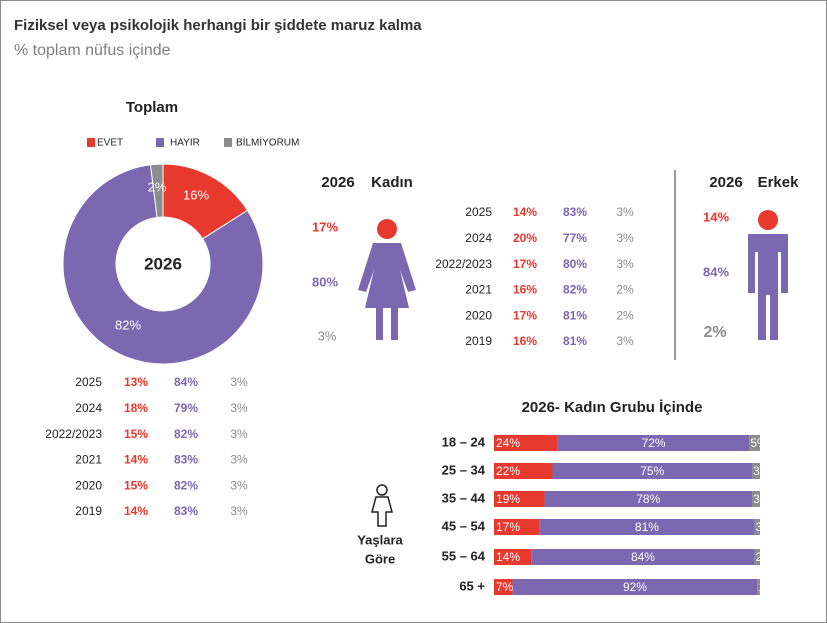  What do you see at coordinates (508, 443) in the screenshot?
I see `age-bar-label: 24%` at bounding box center [508, 443].